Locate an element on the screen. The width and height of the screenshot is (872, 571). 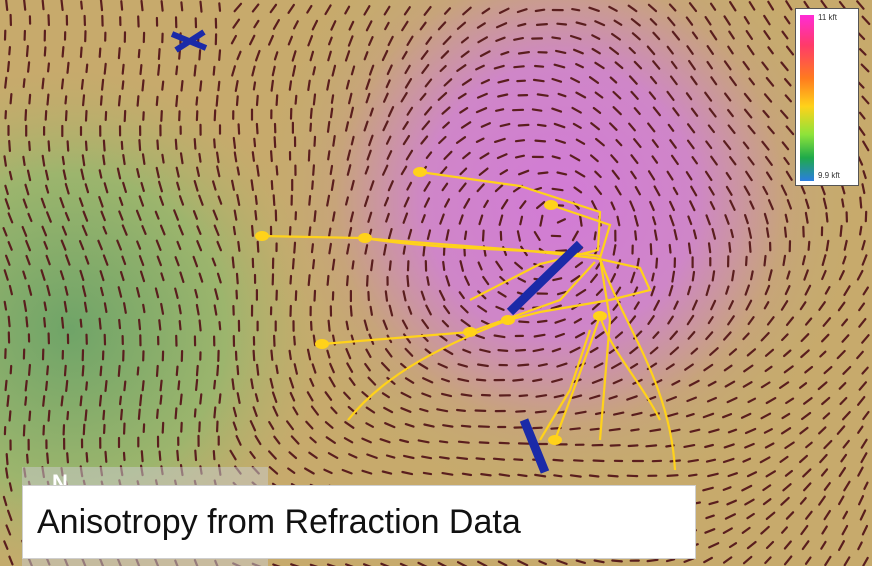
survey-node is located at coordinates (600, 316).